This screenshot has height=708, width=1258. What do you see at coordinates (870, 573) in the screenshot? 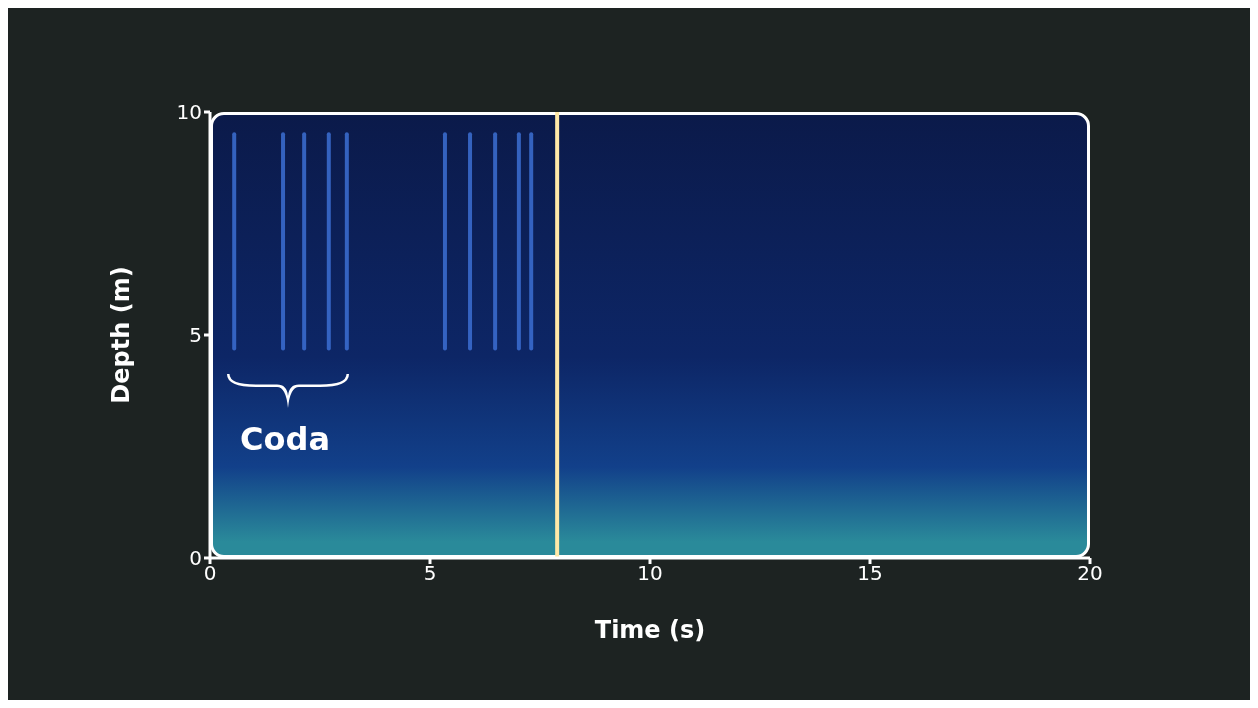
I see `x-tick-label: 15` at bounding box center [870, 573].